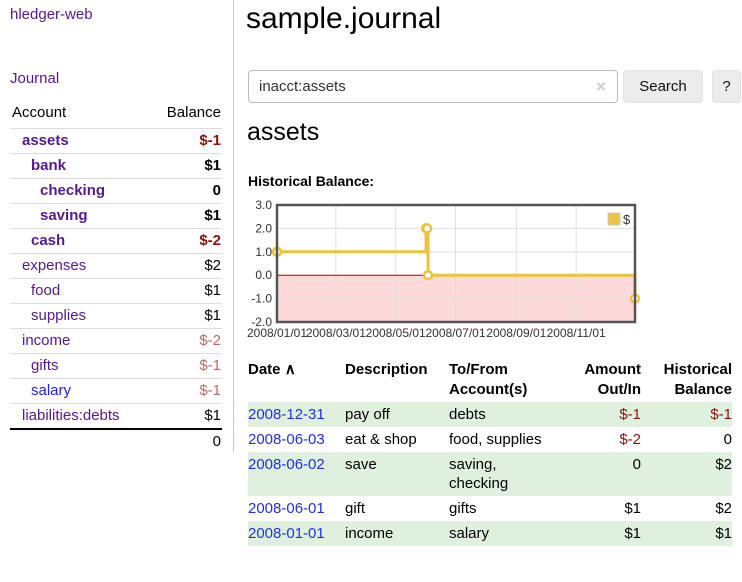 The image size is (742, 582). I want to click on svg-text: 2008/11/01, so click(576, 333).